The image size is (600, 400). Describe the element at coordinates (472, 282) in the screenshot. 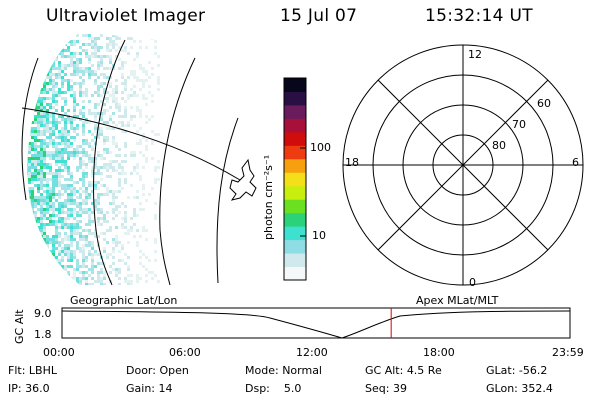

I see `mlt-label-0: 0` at that location.